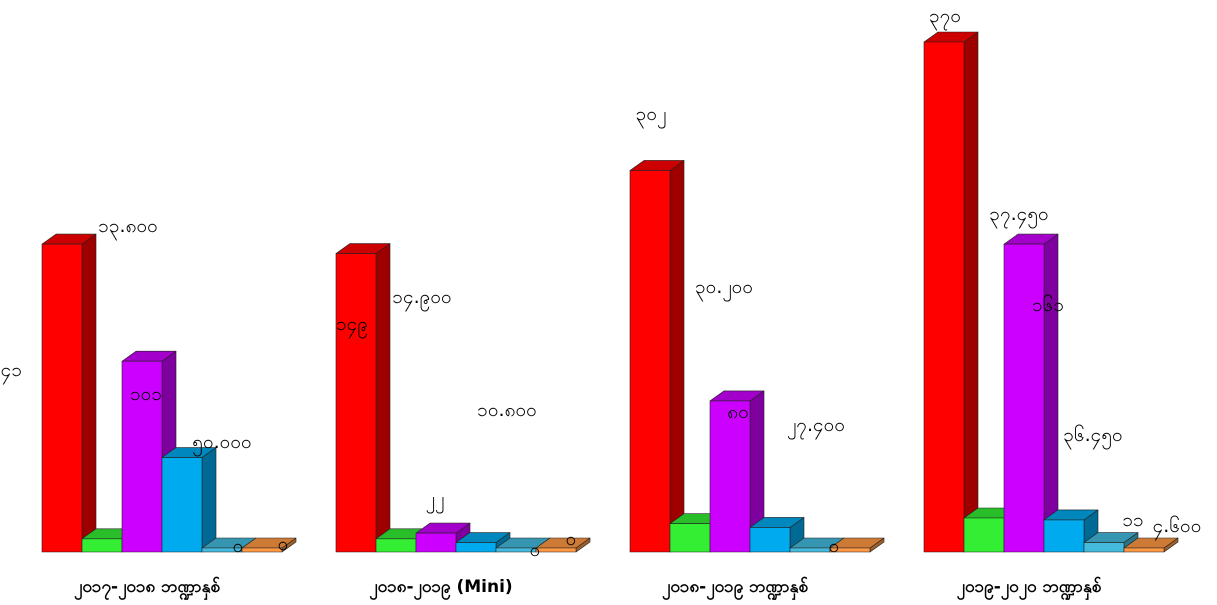 The width and height of the screenshot is (1217, 605). I want to click on bar-front-g4-s1, so click(944, 297).